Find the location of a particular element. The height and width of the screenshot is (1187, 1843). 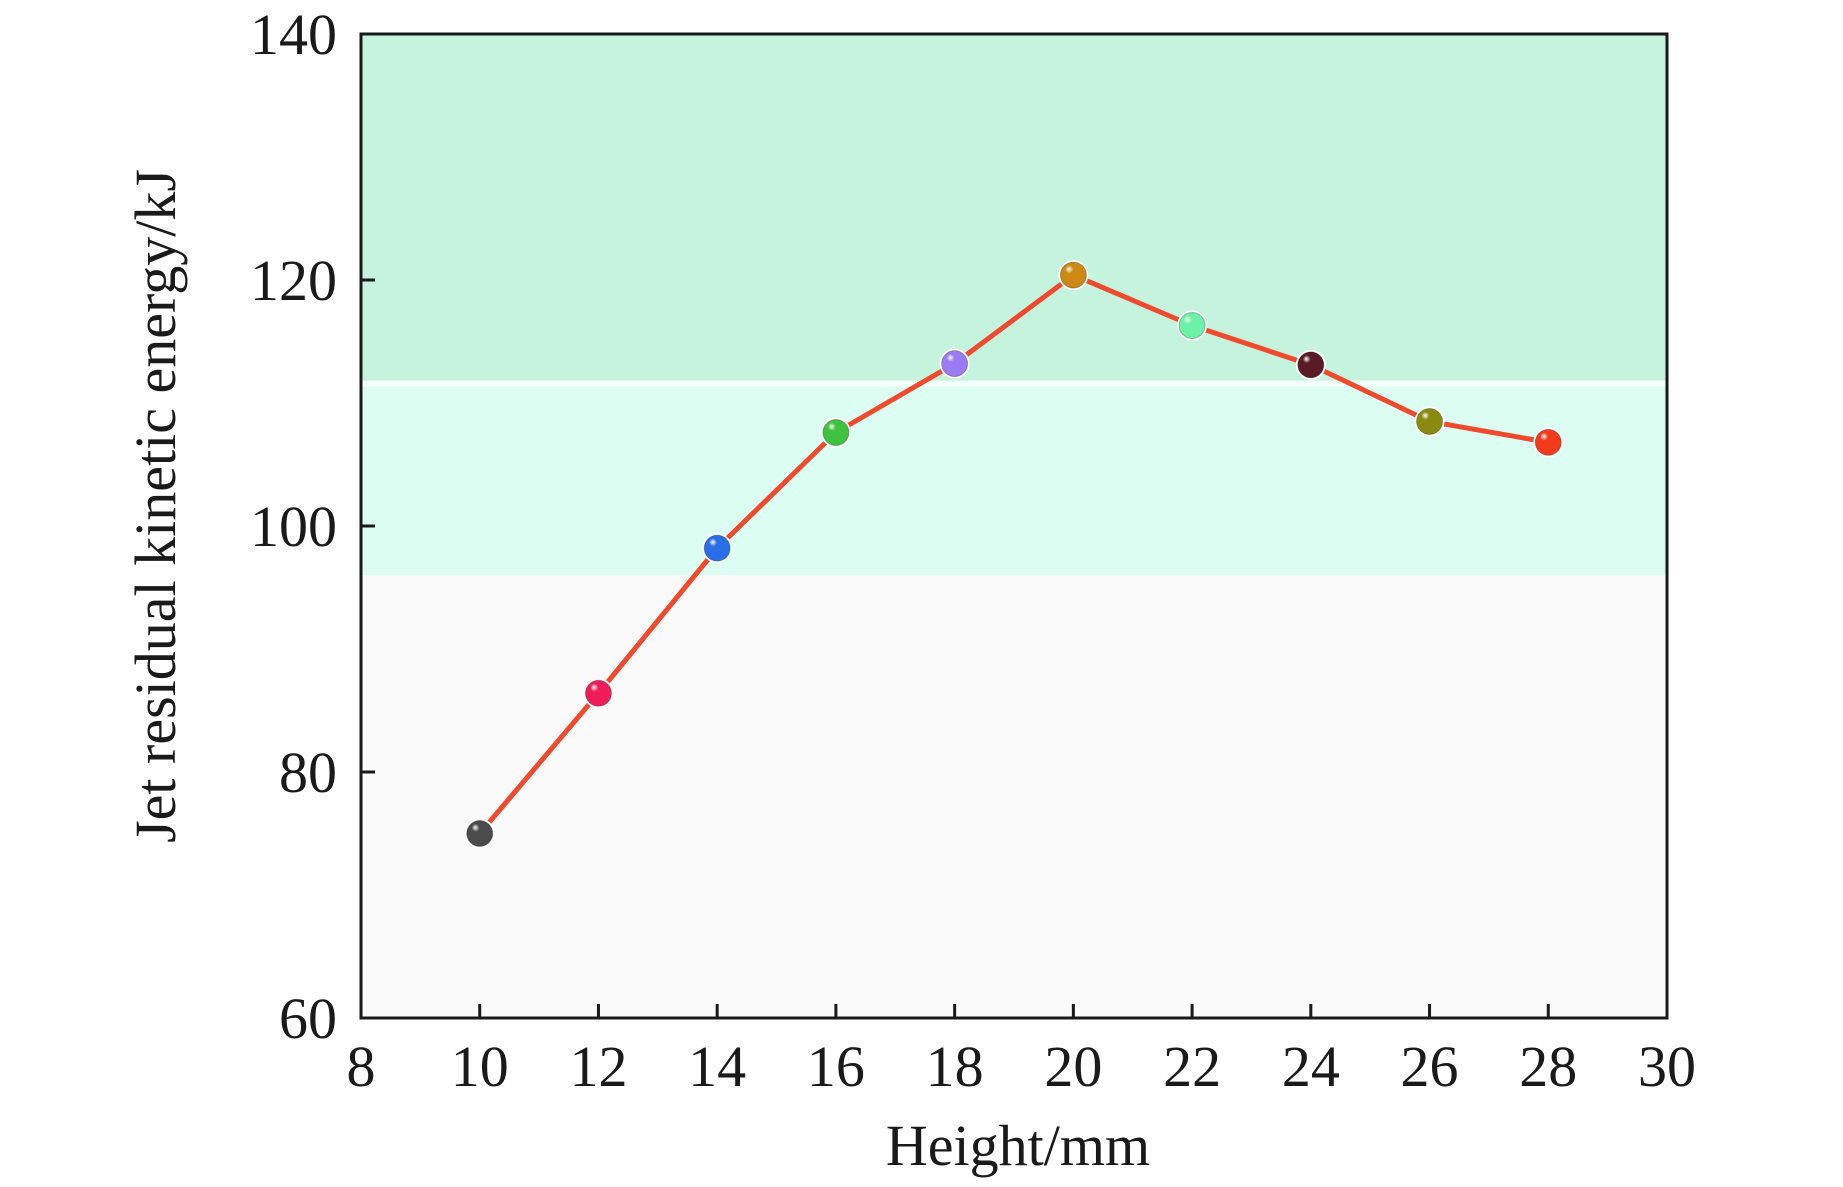

x-tick-label: 12 is located at coordinates (598, 1066).